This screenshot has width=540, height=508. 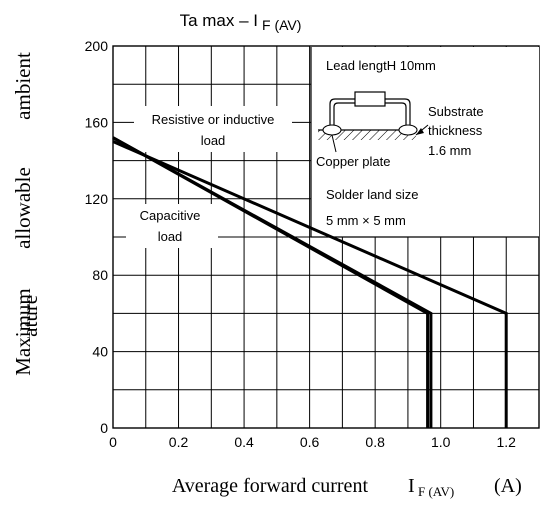 What do you see at coordinates (441, 442) in the screenshot?
I see `x-tick-label: 1.0` at bounding box center [441, 442].